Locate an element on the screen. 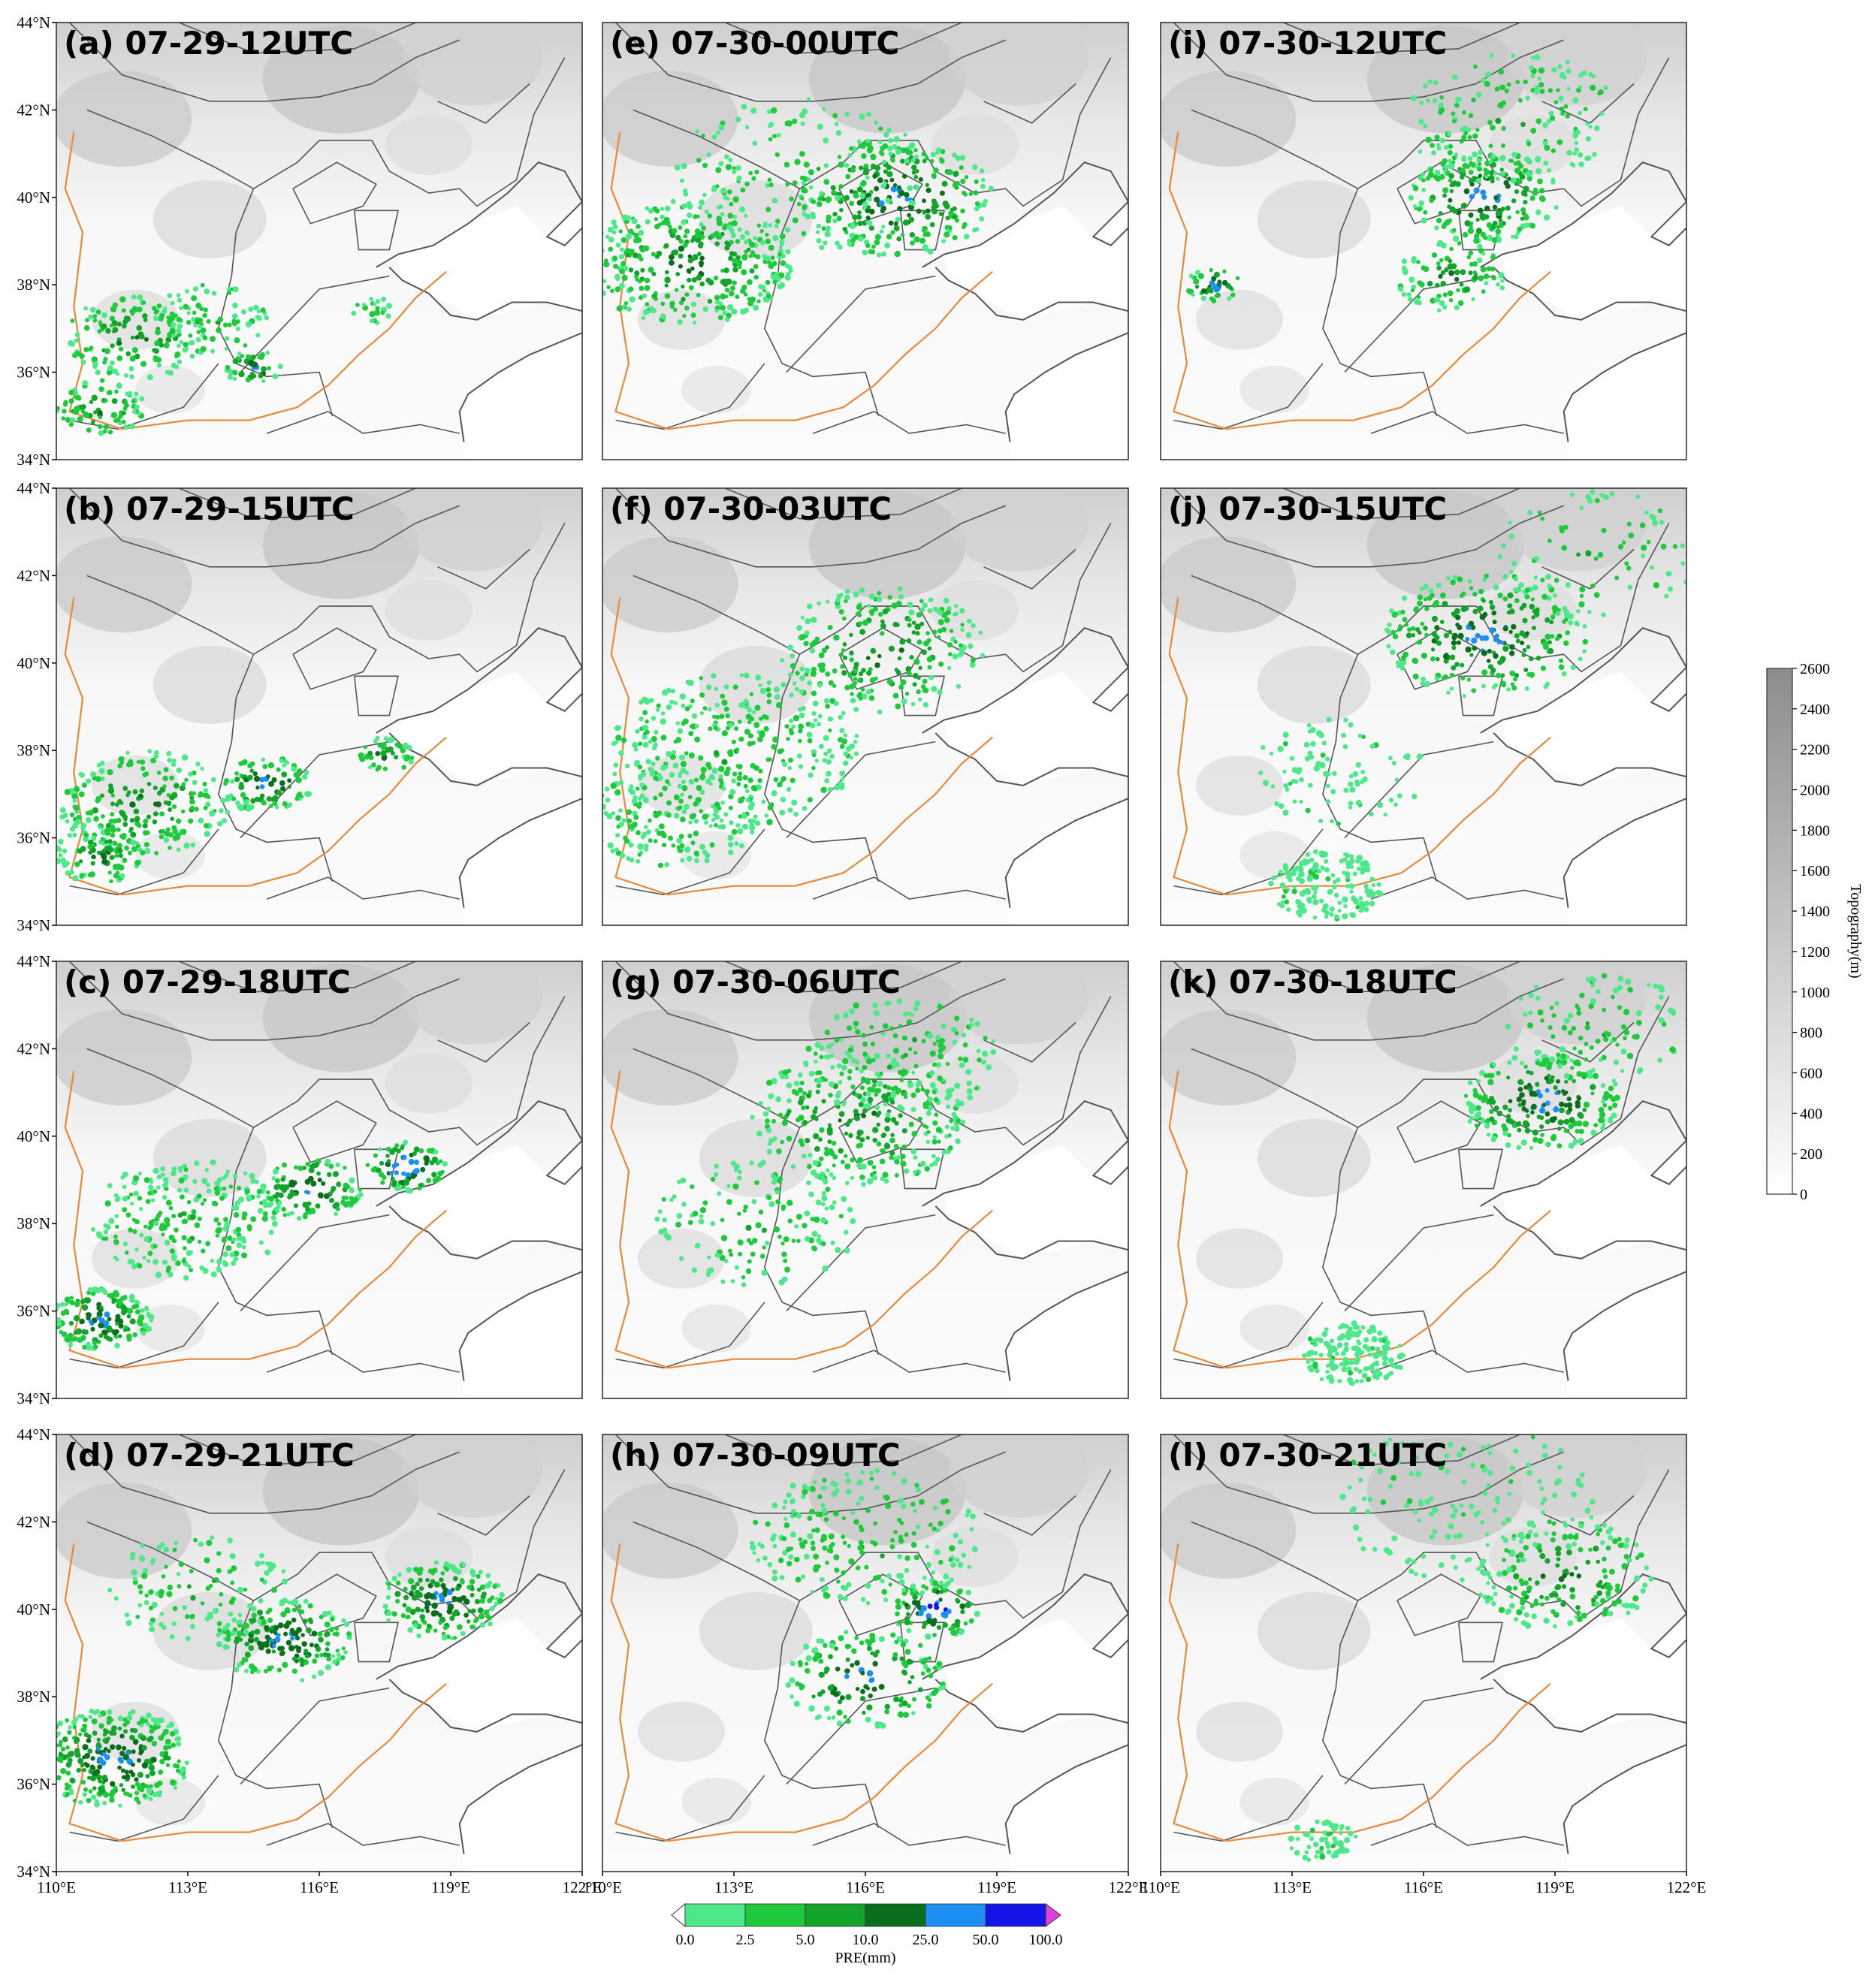 The image size is (1872, 1988). bohai-sea is located at coordinates (1036, 1199).